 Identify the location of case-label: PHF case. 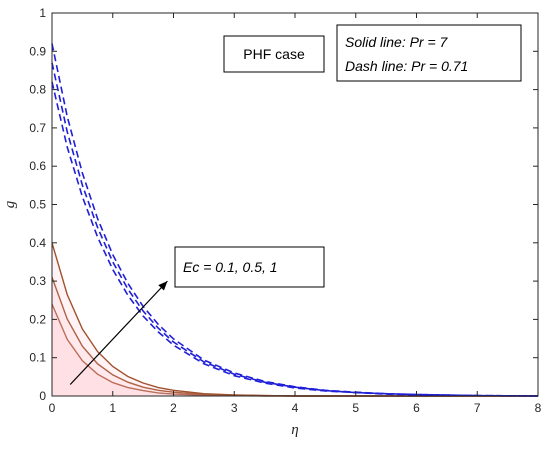
(274, 54).